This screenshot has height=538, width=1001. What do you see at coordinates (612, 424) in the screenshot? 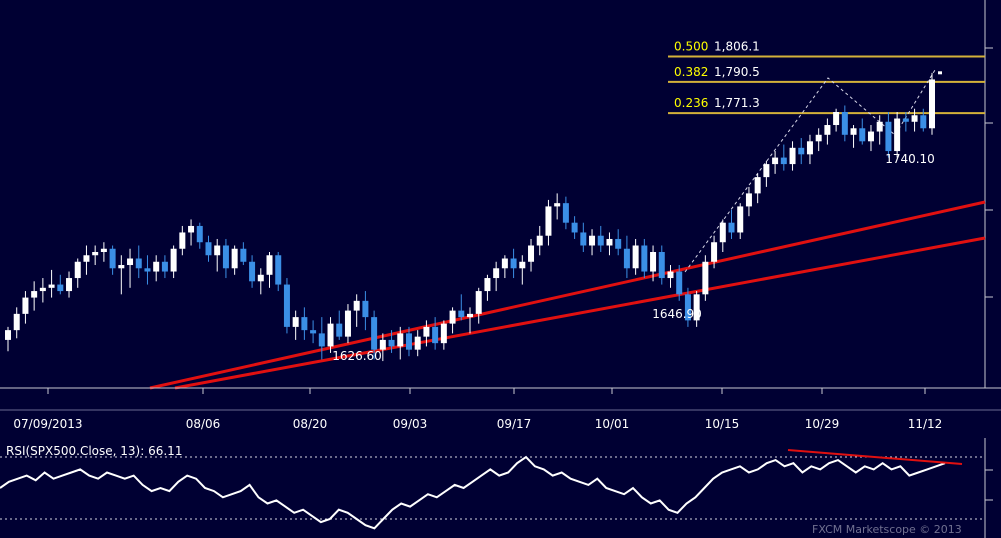
I see `x-tick-label: 10/01` at bounding box center [612, 424].